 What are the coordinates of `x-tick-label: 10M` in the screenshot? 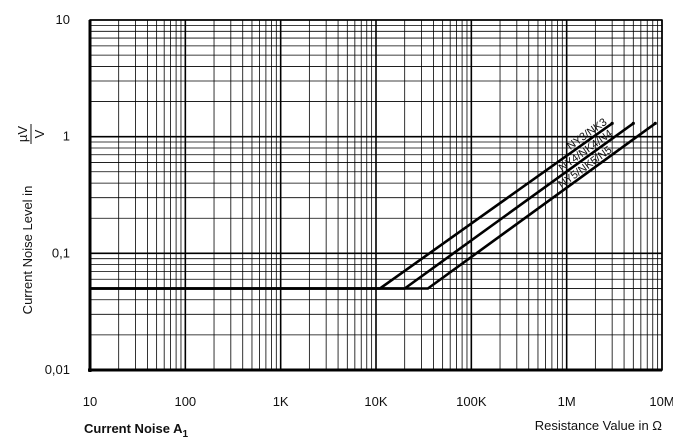 It's located at (661, 401).